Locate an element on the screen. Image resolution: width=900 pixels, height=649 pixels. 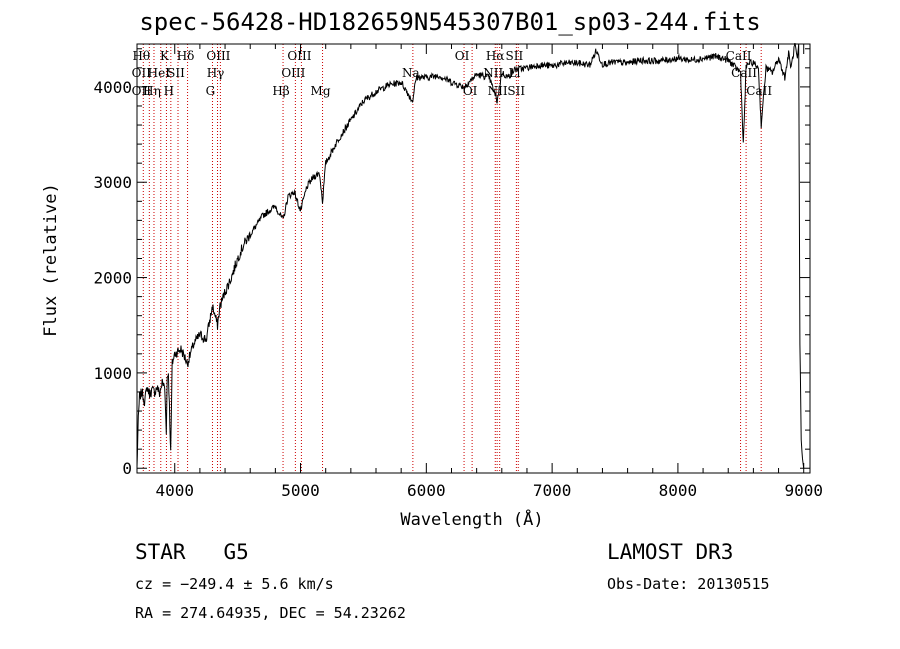
y-tick-label: 0 is located at coordinates (127, 468).